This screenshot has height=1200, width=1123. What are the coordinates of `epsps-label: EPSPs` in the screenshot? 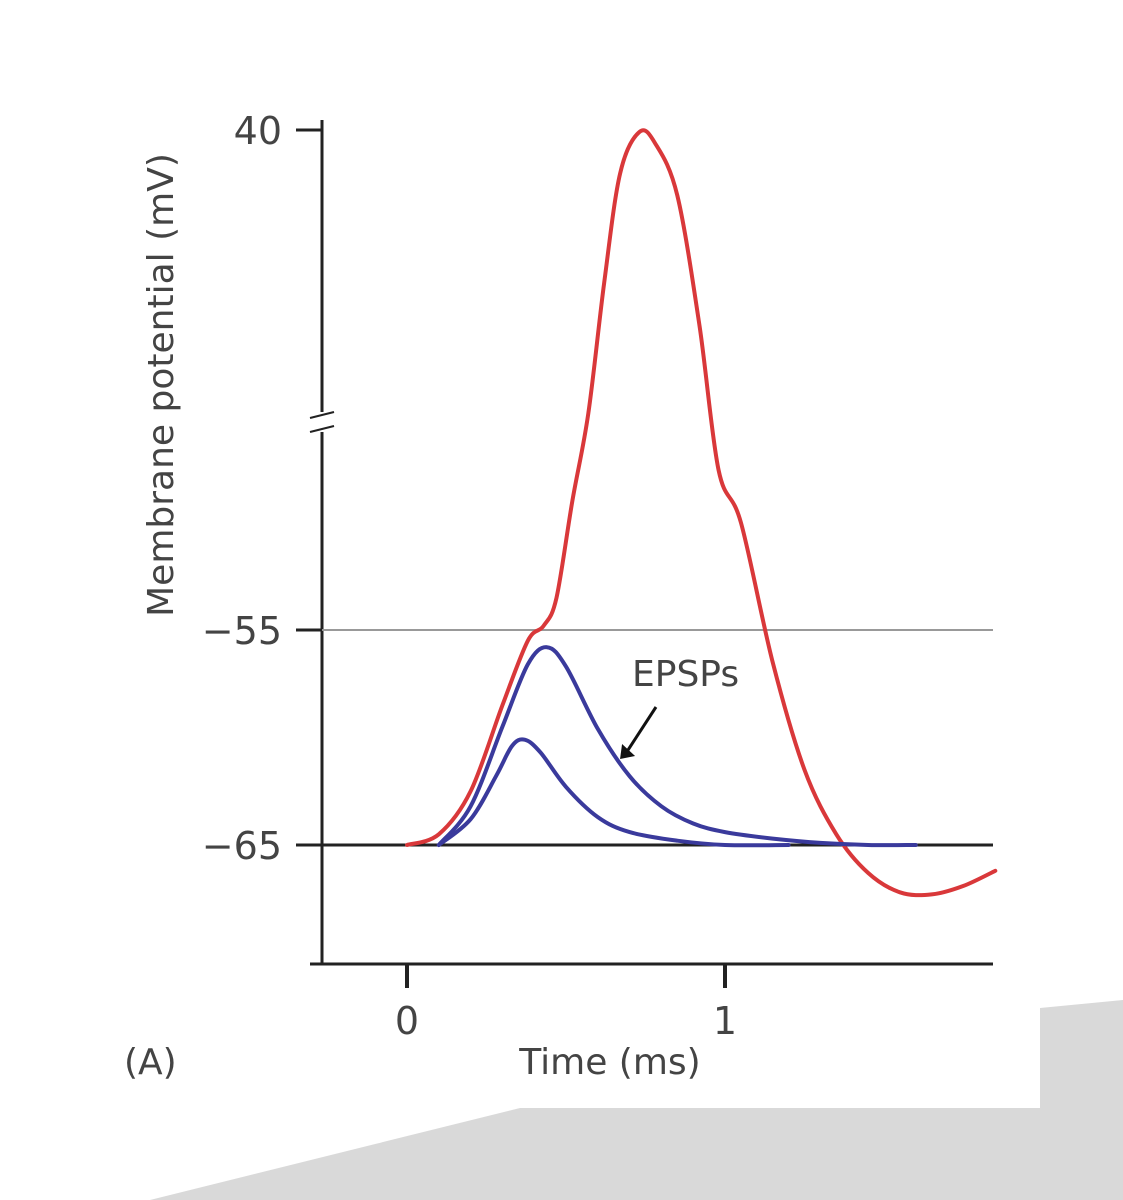 It's located at (685, 674).